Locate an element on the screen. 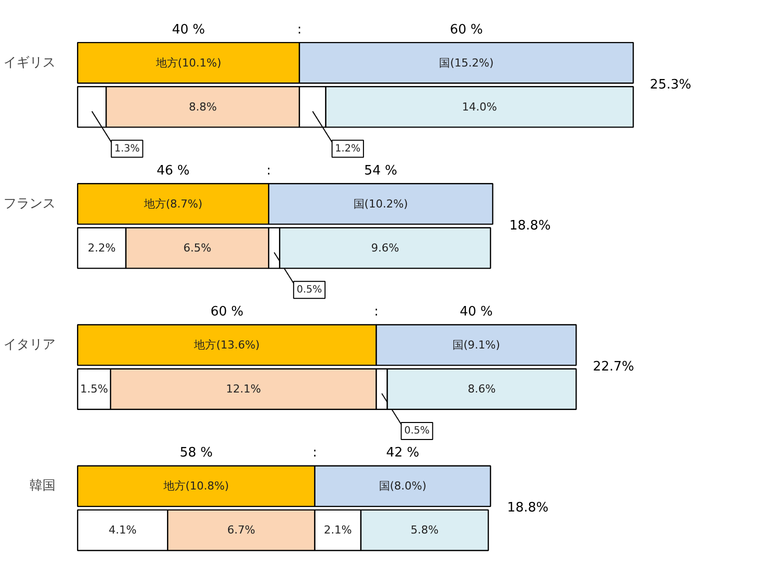 This screenshot has width=764, height=577. y-tick-label: フランス is located at coordinates (30, 204).